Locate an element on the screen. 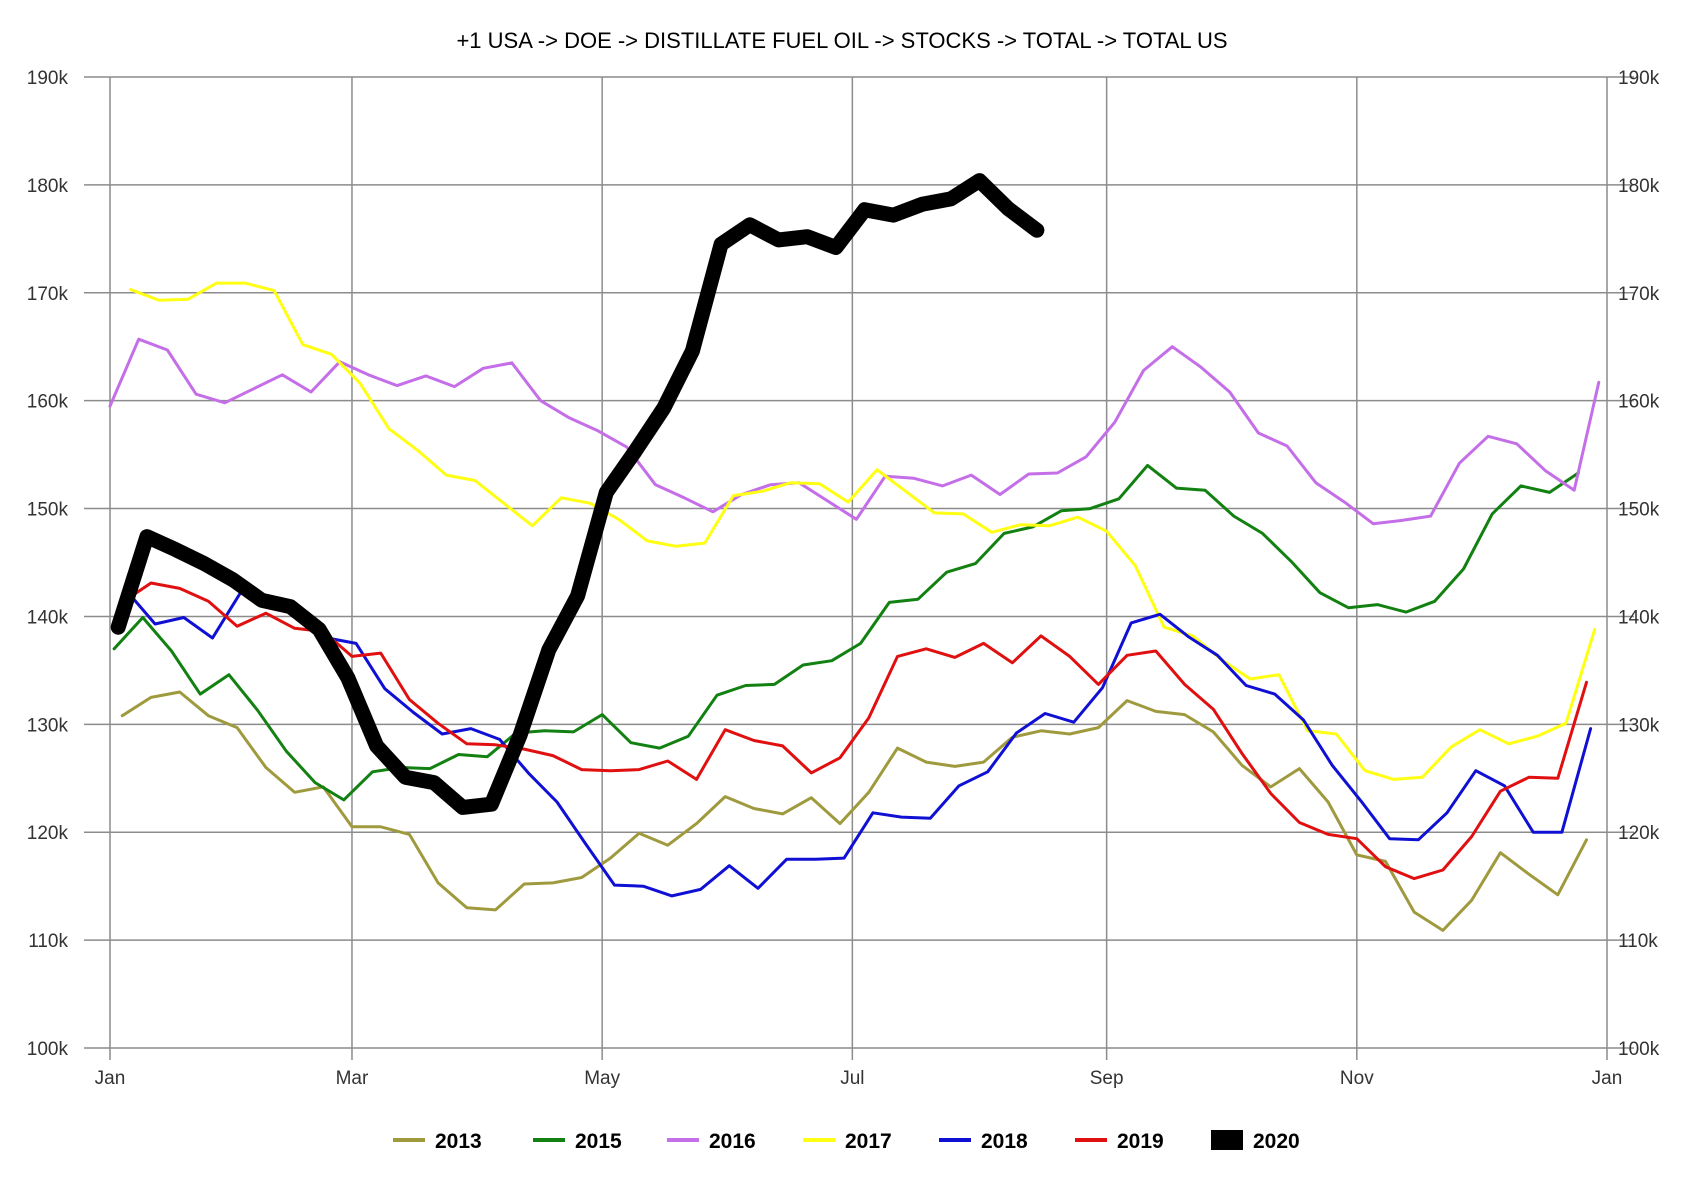 This screenshot has height=1190, width=1684. x-tick-label: Sep is located at coordinates (1107, 1078).